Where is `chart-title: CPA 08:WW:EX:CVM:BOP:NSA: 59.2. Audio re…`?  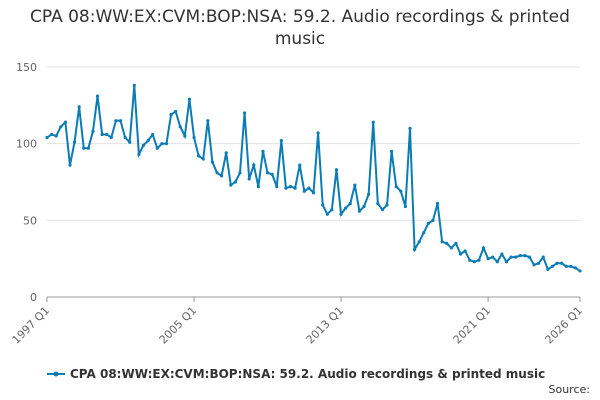
chart-title: CPA 08:WW:EX:CVM:BOP:NSA: 59.2. Audio re… is located at coordinates (300, 28).